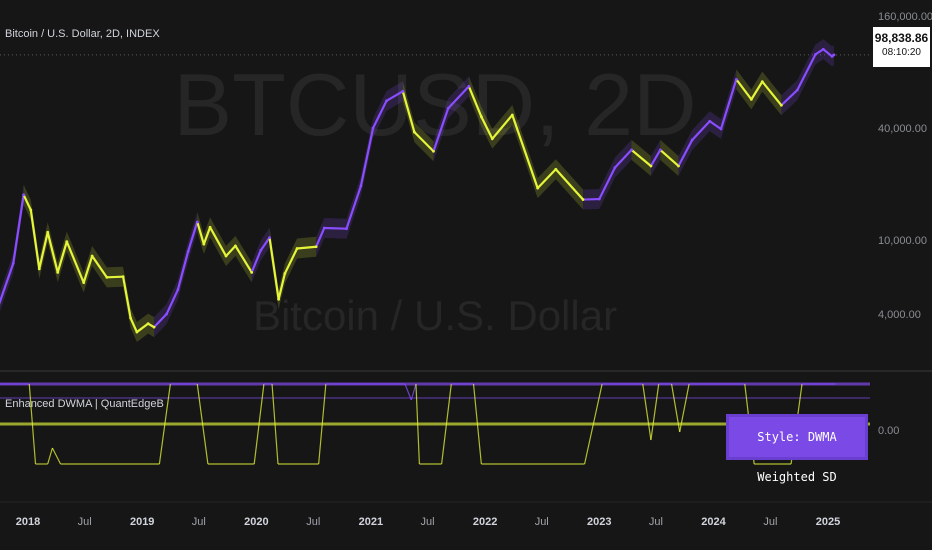 This screenshot has height=550, width=932. I want to click on indicator-title: Enhanced DWMA | QuantEdgeB, so click(84, 404).